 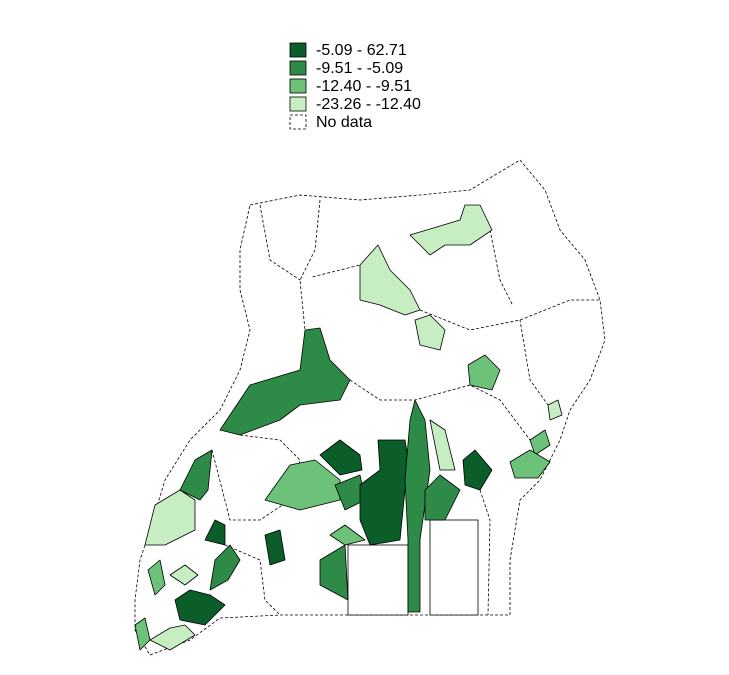 I want to click on legend-label: No data, so click(x=344, y=122).